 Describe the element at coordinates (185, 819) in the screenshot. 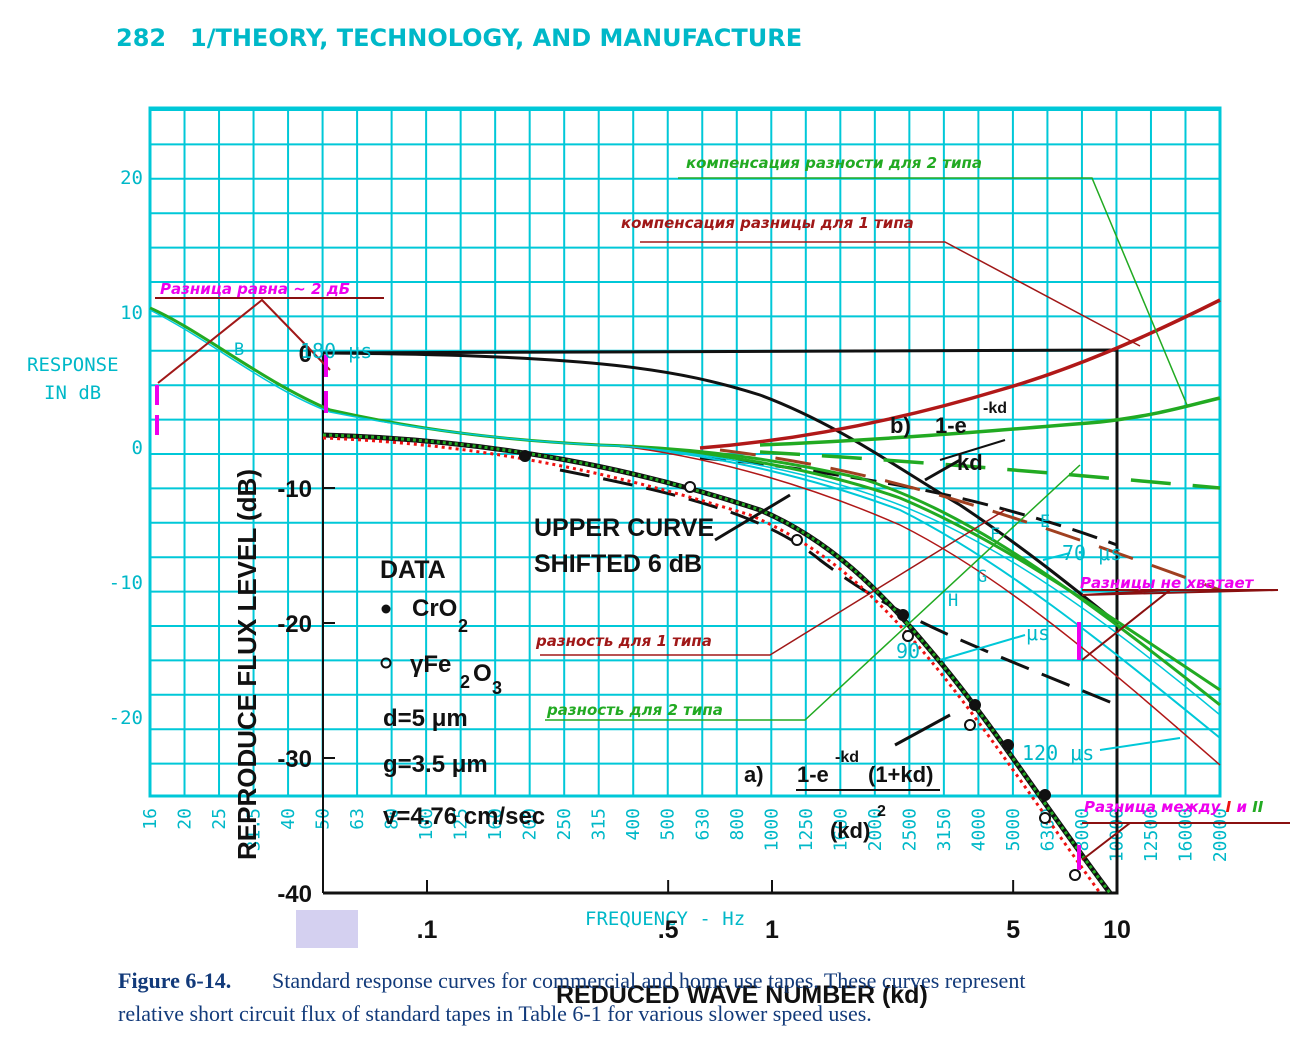

I see `frequency-tick-label: 20` at that location.